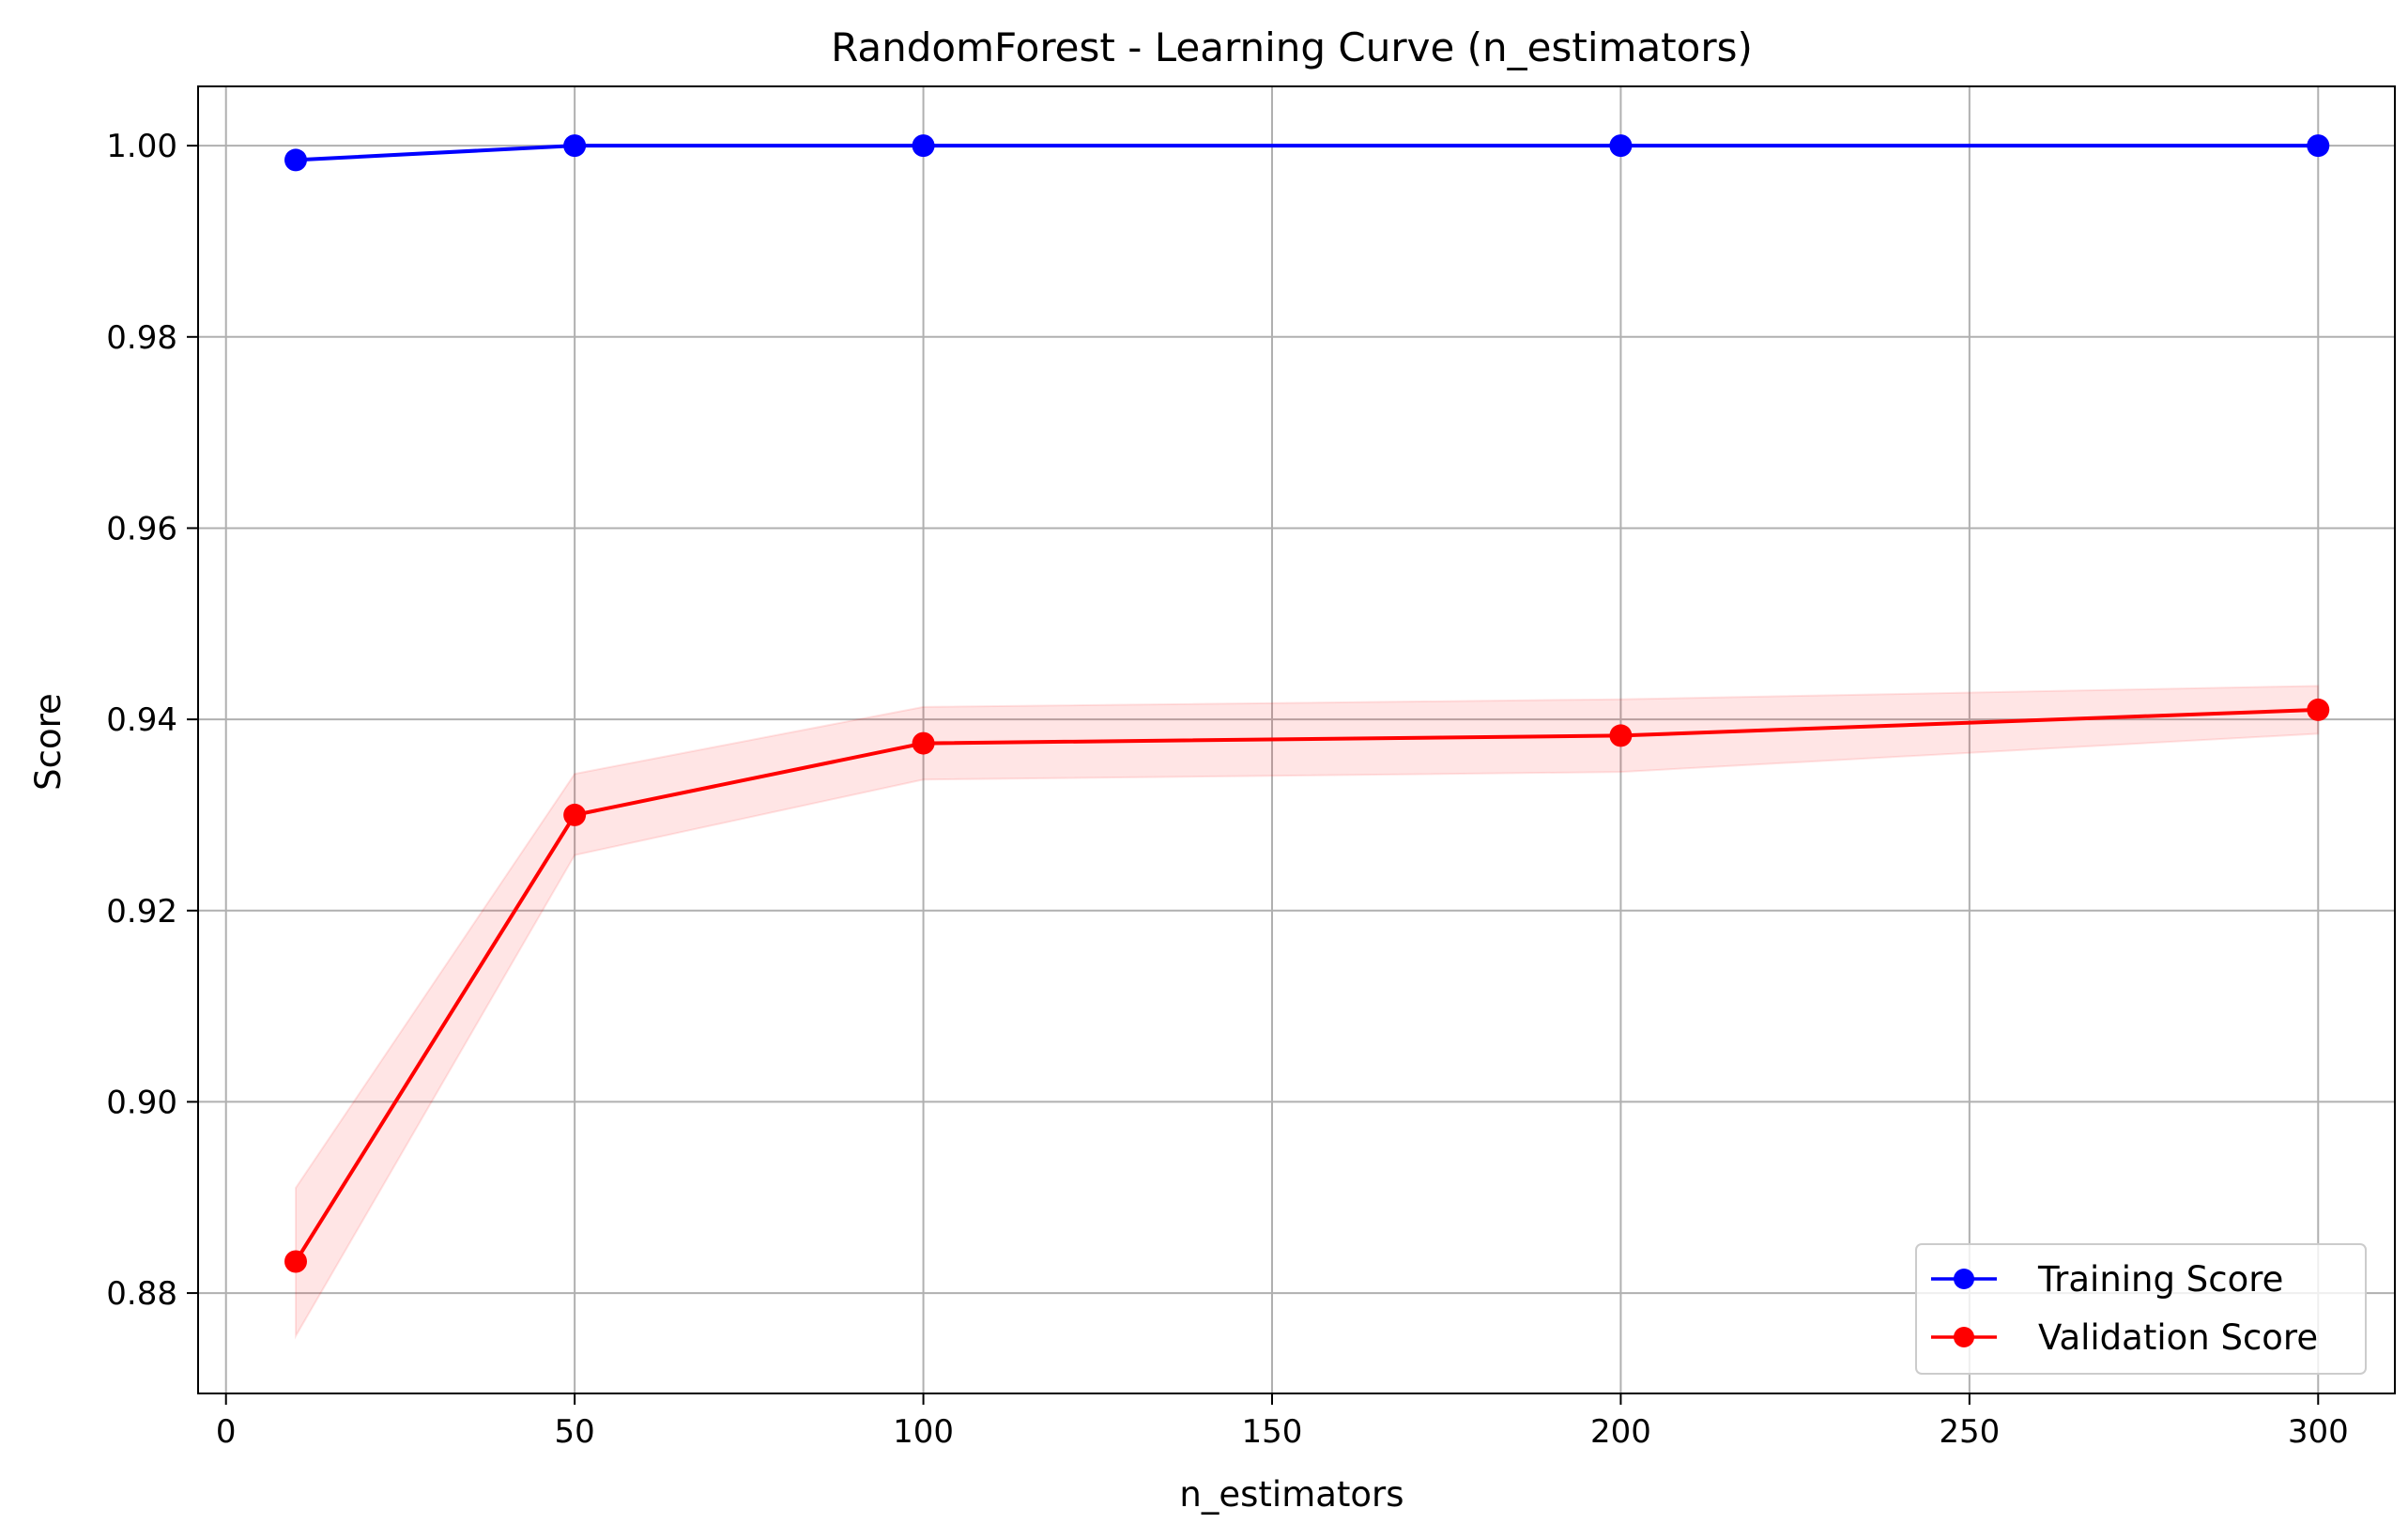 Image resolution: width=2408 pixels, height=1539 pixels. I want to click on legend-marker-validation, so click(1964, 1337).